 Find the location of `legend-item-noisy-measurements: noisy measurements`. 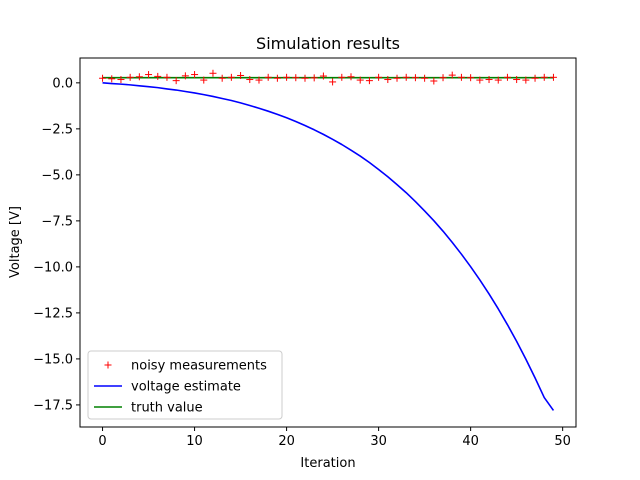

legend-item-noisy-measurements: noisy measurements is located at coordinates (185, 366).